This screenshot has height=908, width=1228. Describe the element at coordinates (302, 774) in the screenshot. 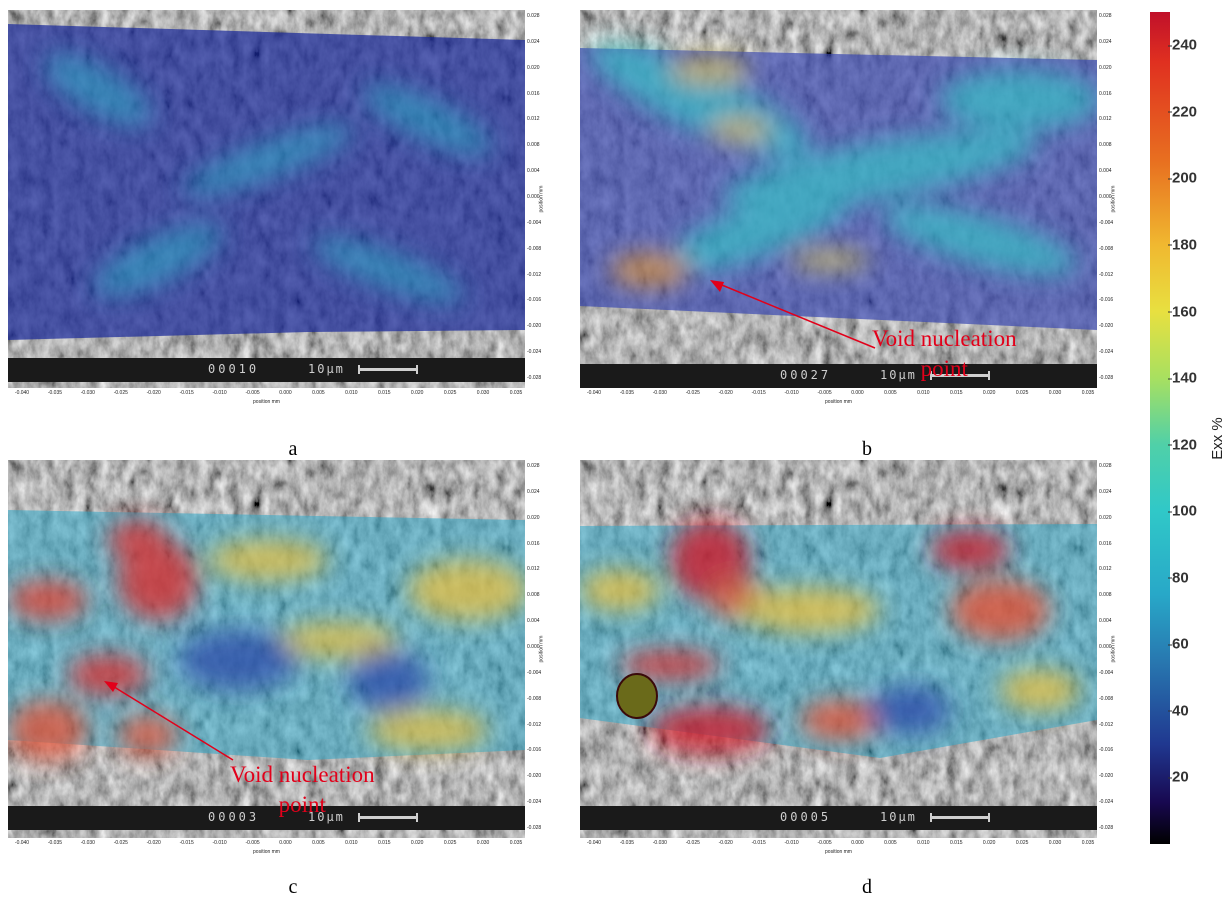

I see `annotation-line: Void nucleation` at that location.